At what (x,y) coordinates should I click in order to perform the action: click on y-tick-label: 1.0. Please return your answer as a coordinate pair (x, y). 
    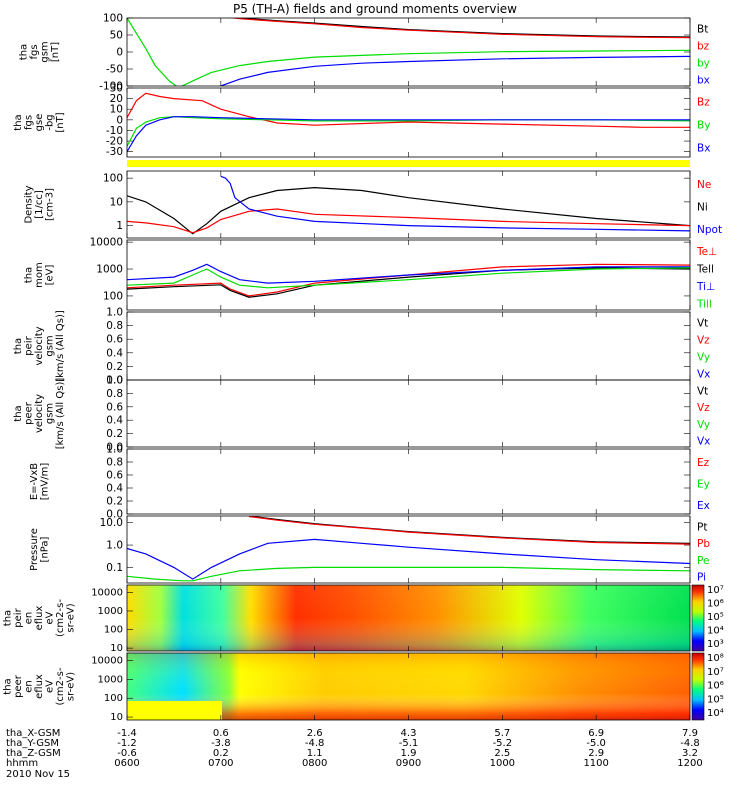
    Looking at the image, I should click on (114, 381).